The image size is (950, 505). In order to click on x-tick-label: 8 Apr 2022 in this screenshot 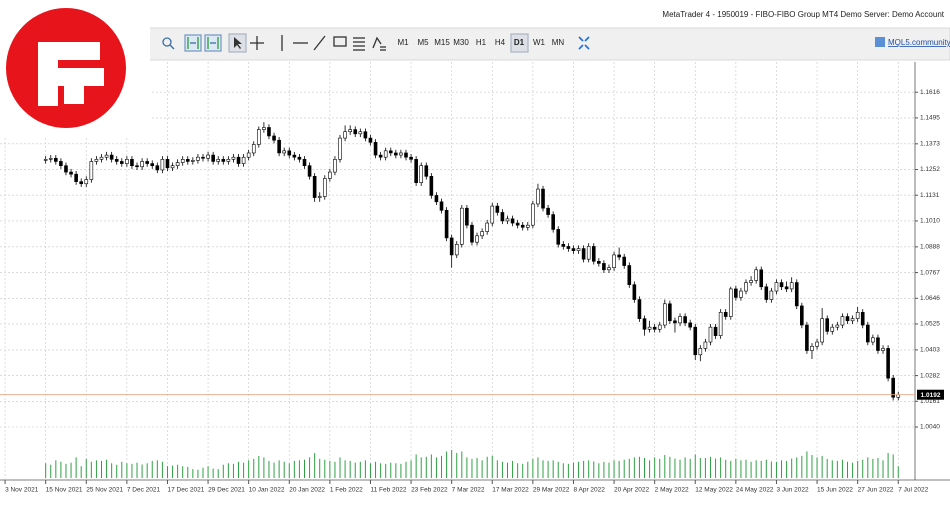, I will do `click(589, 490)`.